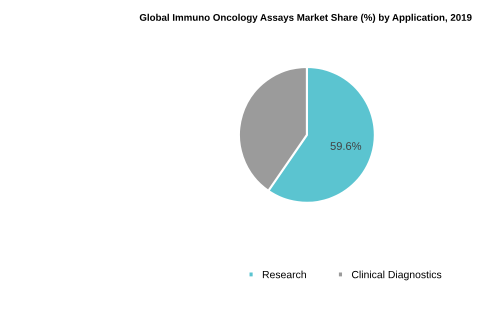 The width and height of the screenshot is (493, 333). Describe the element at coordinates (284, 274) in the screenshot. I see `legend-label: Research` at that location.